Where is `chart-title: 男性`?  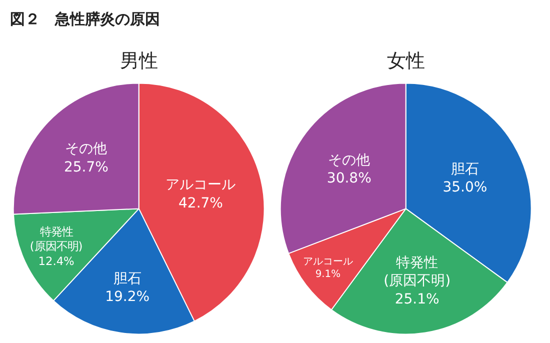 chart-title: 男性 is located at coordinates (139, 61).